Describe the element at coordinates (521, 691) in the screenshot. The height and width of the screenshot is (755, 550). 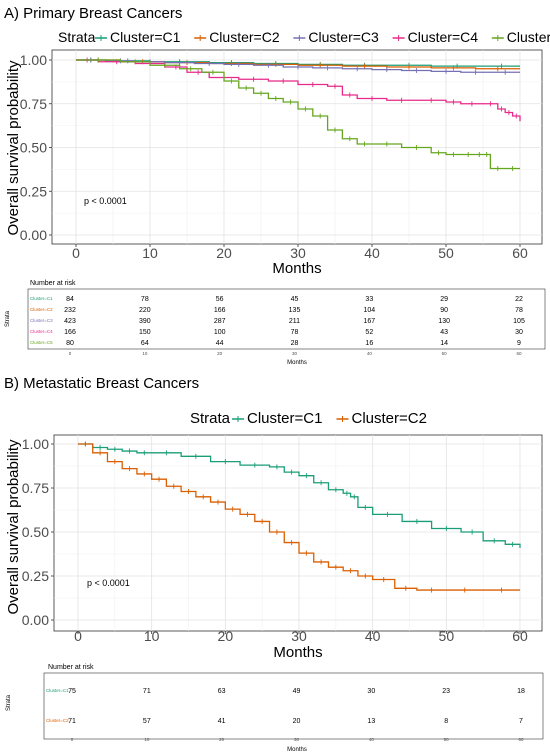
I see `risk-cell: 18` at that location.